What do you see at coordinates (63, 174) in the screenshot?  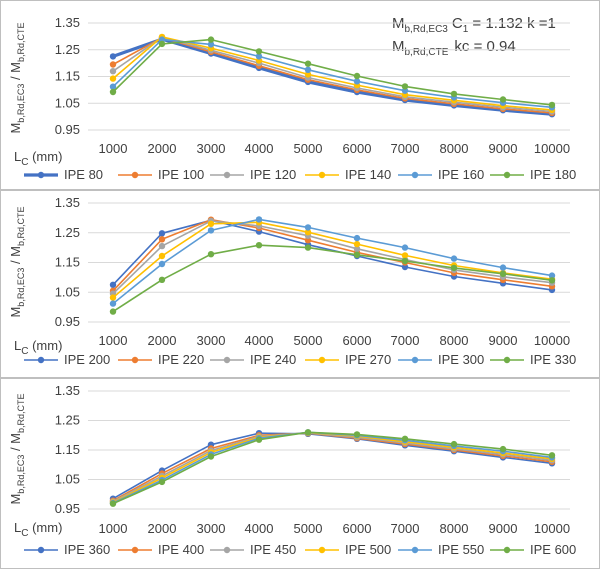 I see `legend-item: IPE 80` at bounding box center [63, 174].